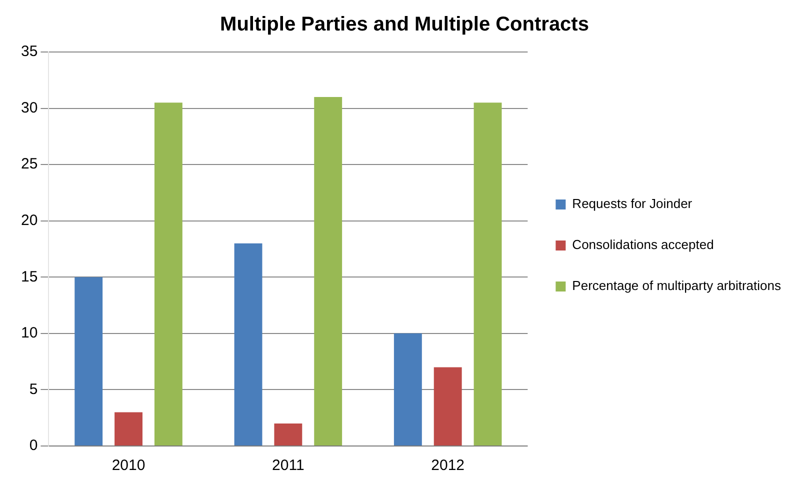 The height and width of the screenshot is (491, 809). I want to click on y-tick-label: 0, so click(33, 445).